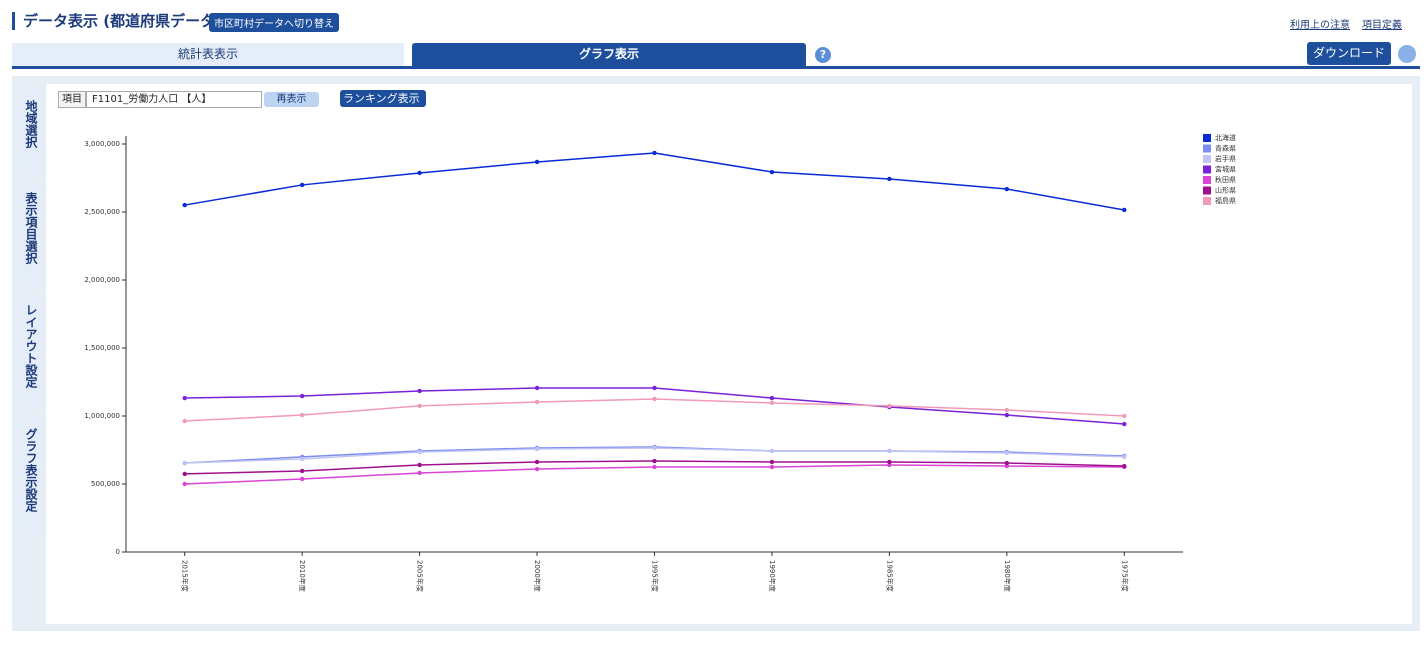  What do you see at coordinates (30, 476) in the screenshot?
I see `side-tab: グラフ表示設定` at bounding box center [30, 476].